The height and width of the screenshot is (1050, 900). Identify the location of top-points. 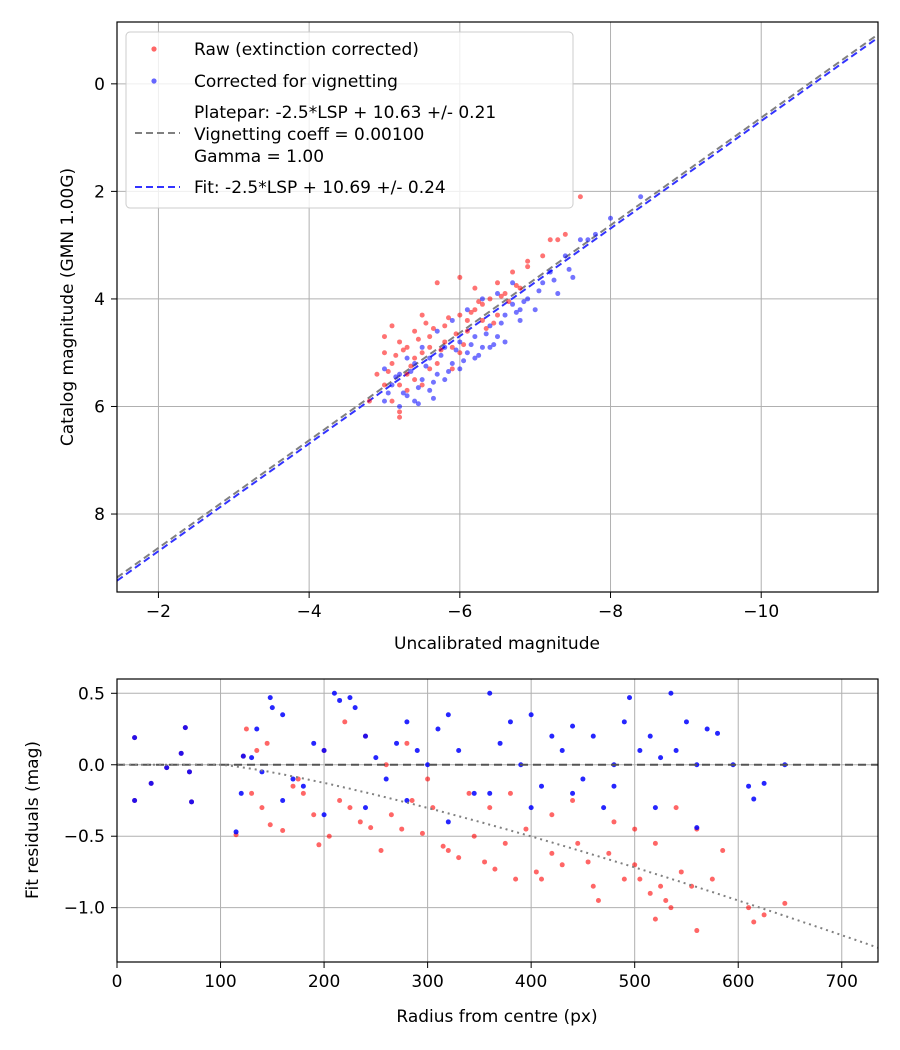
(505, 307).